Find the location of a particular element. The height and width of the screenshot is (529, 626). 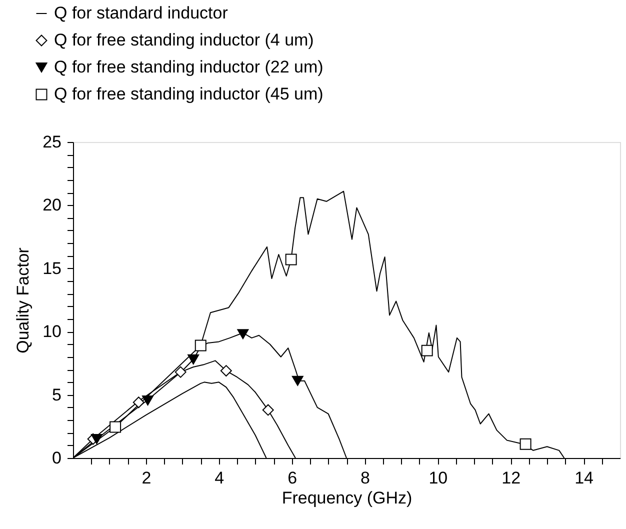

y-tick-label: 0 is located at coordinates (57, 458).